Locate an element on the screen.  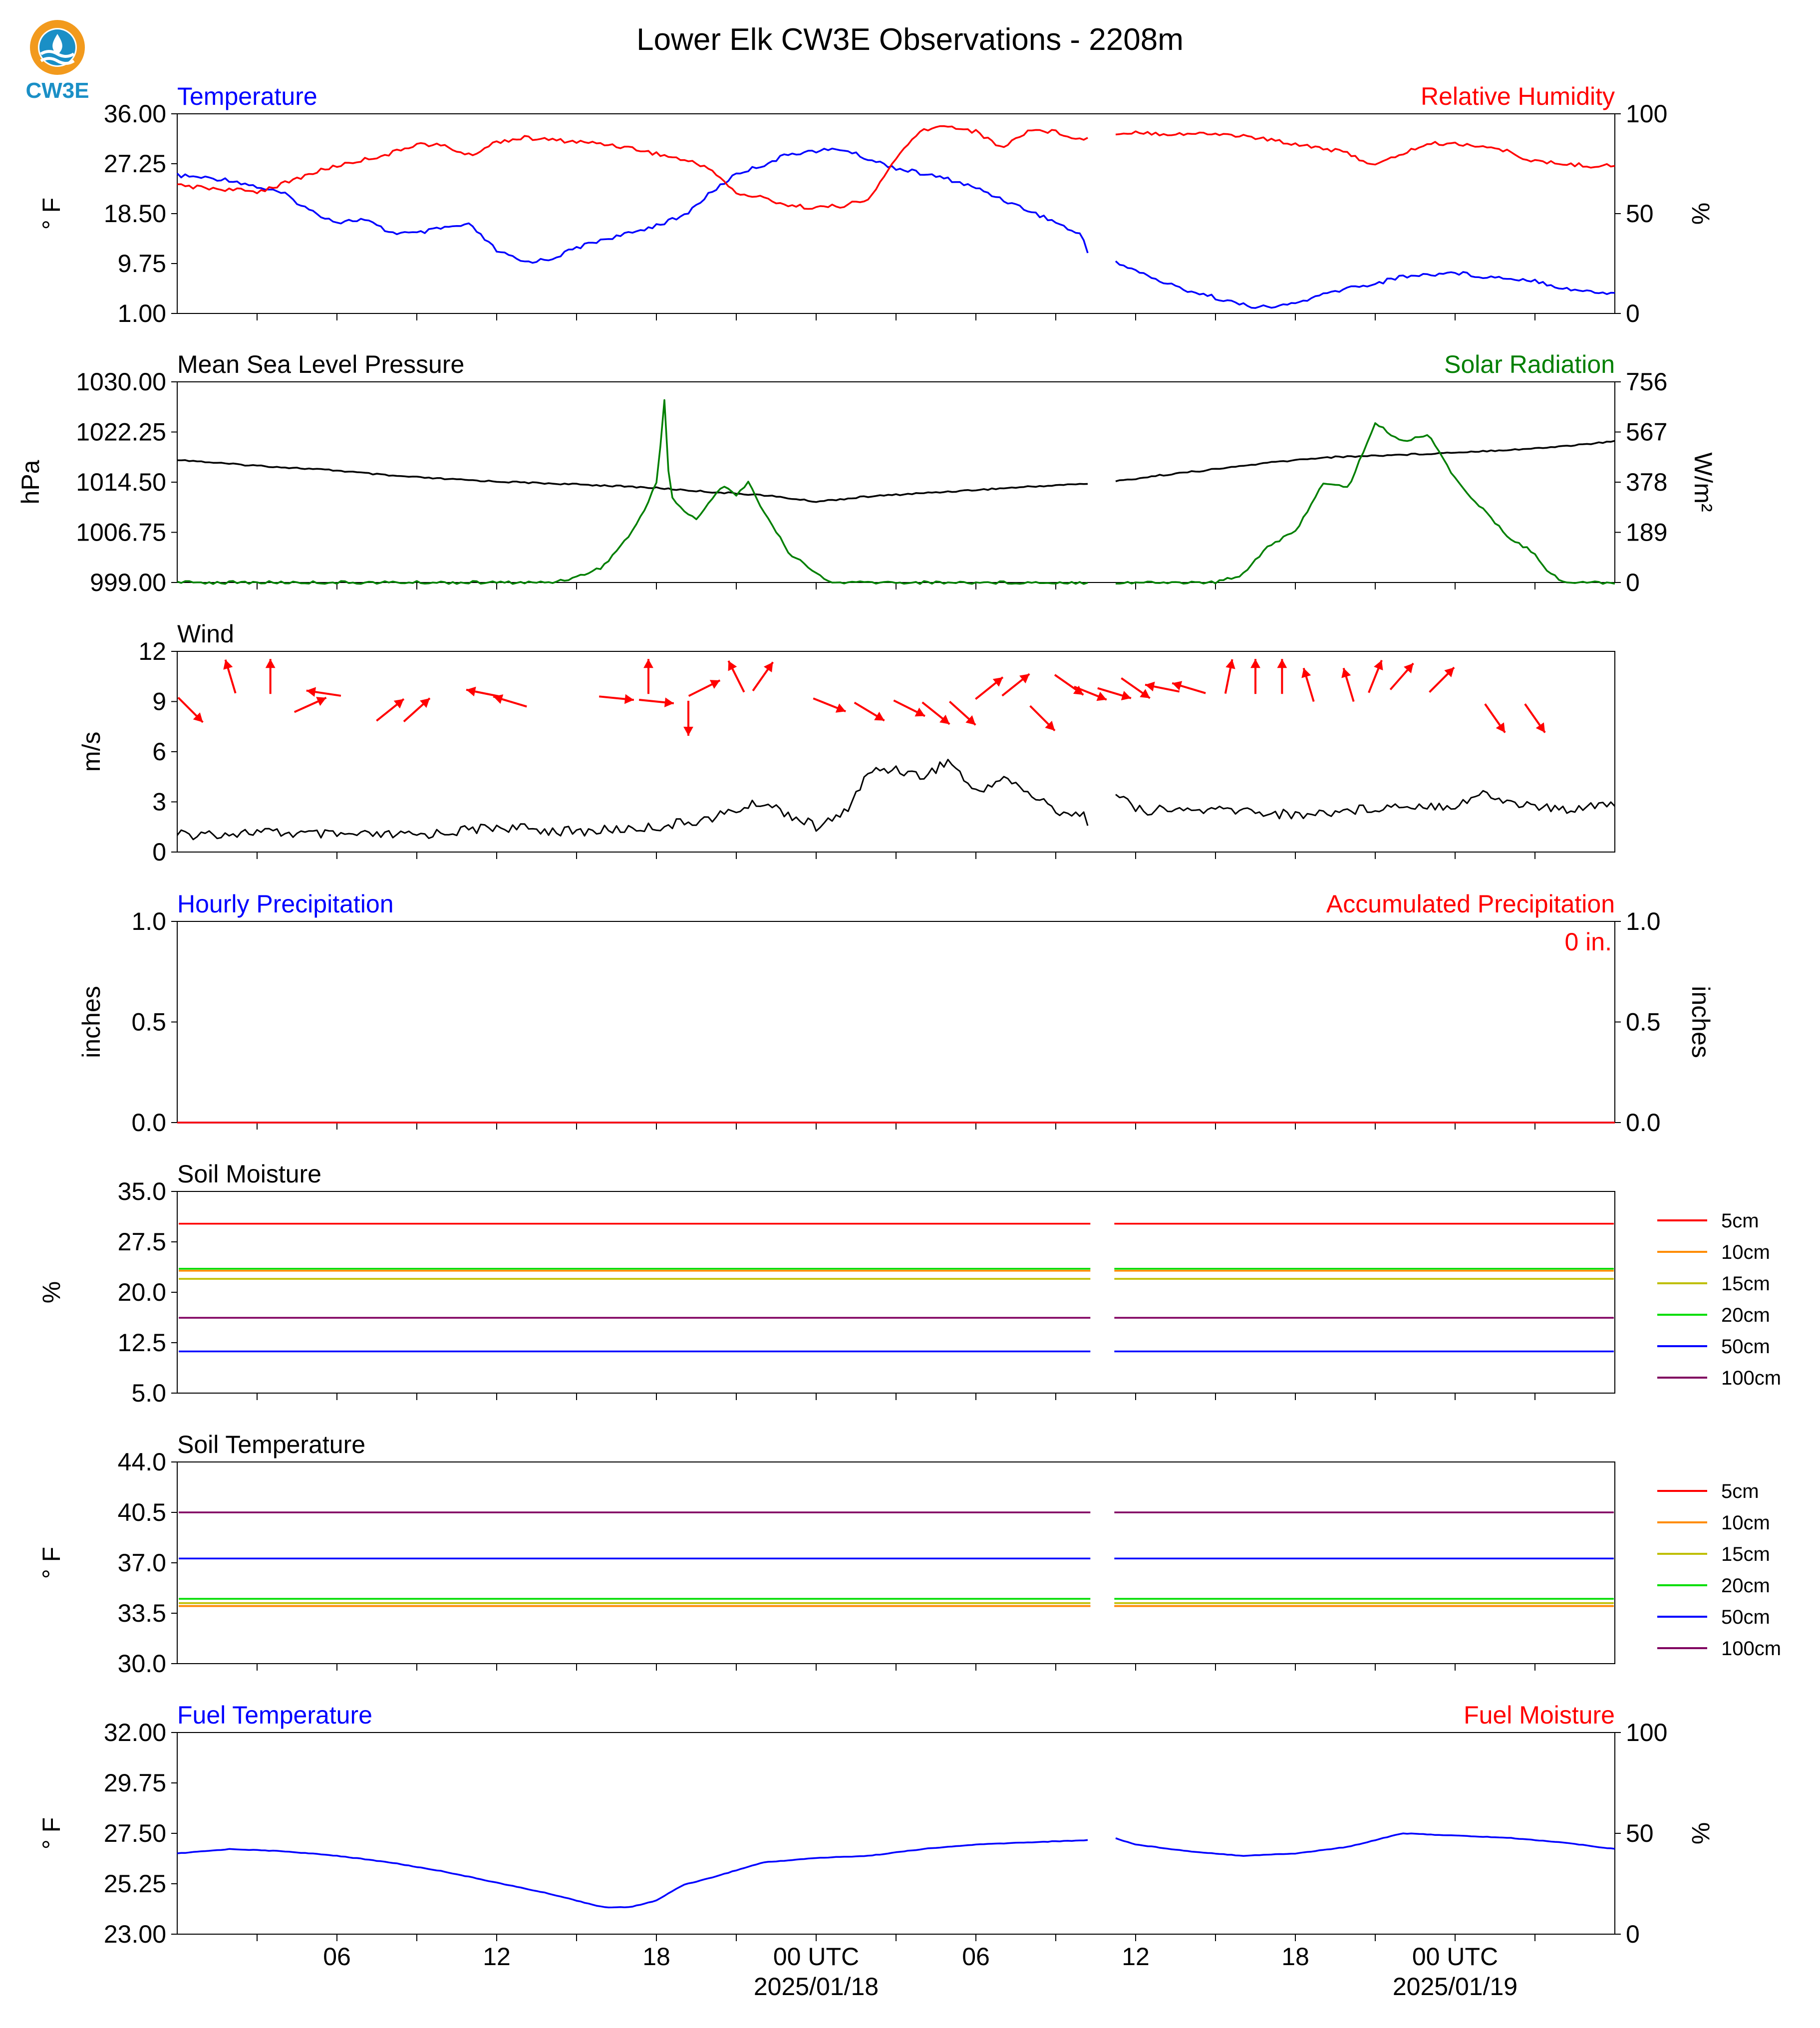
y-tick-label-left: 36.00 is located at coordinates (135, 114).